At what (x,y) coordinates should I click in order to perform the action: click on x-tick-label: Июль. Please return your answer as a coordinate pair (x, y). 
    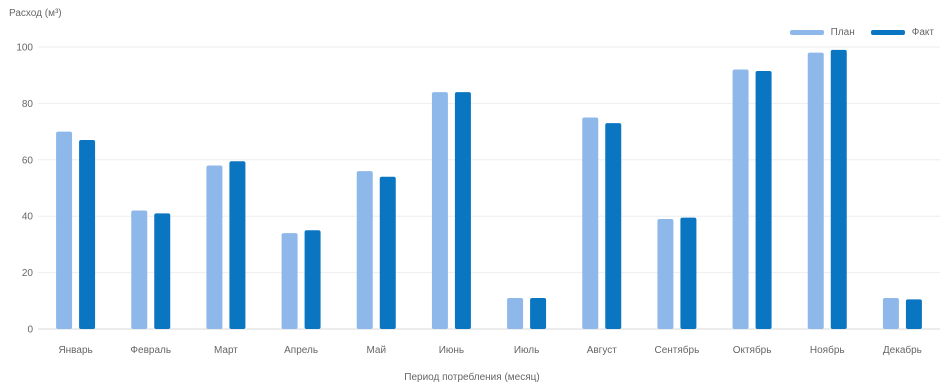
    Looking at the image, I should click on (527, 350).